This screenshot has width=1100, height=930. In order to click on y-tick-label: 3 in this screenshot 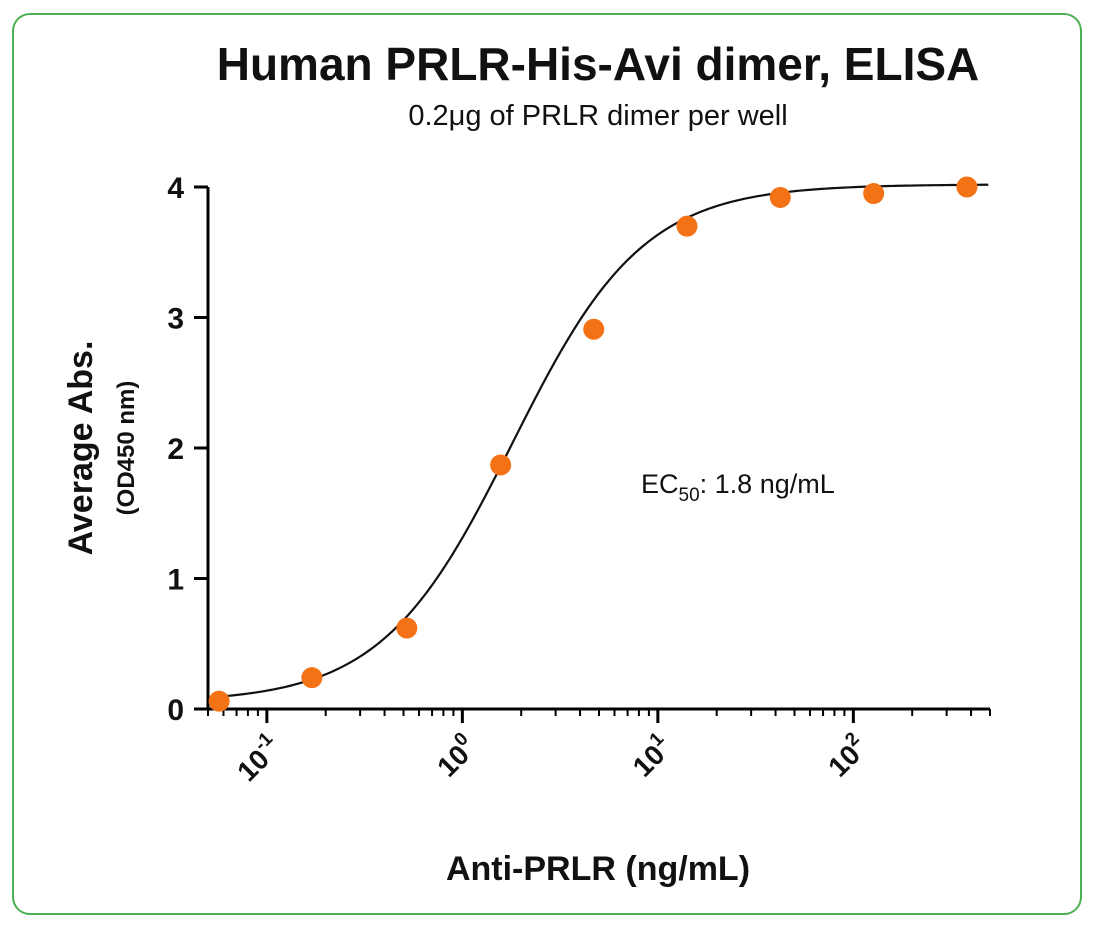, I will do `click(175, 319)`.